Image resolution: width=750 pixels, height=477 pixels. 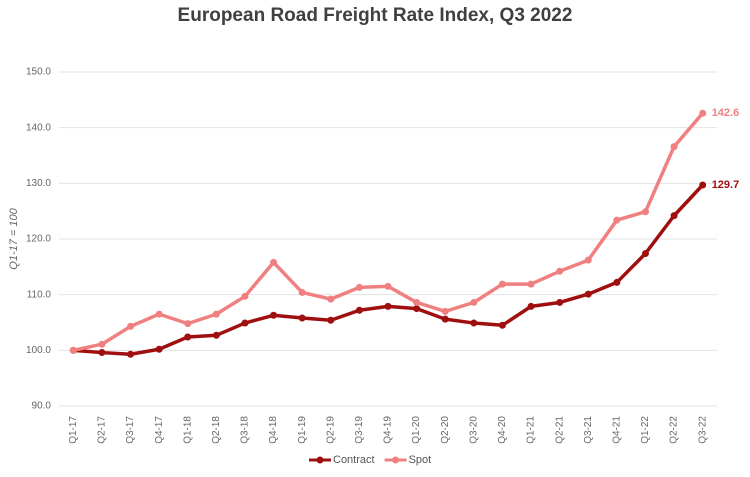 What do you see at coordinates (187, 430) in the screenshot?
I see `x-tick-label: Q1-18` at bounding box center [187, 430].